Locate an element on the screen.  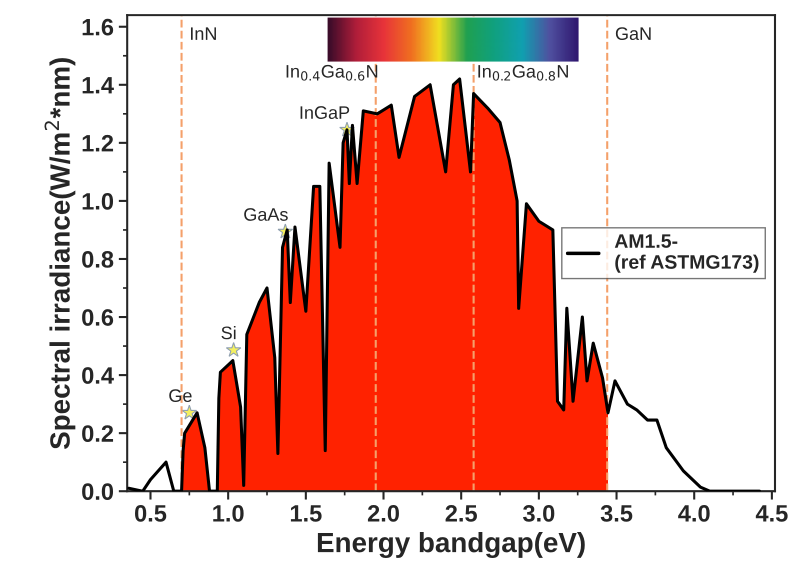
y-tick-label: 0.8 is located at coordinates (98, 259).